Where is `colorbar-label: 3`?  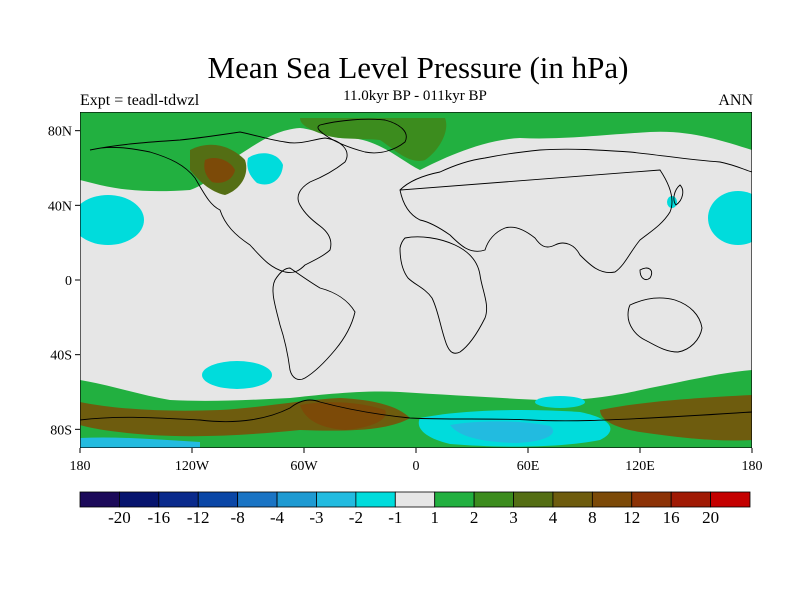 colorbar-label: 3 is located at coordinates (513, 517).